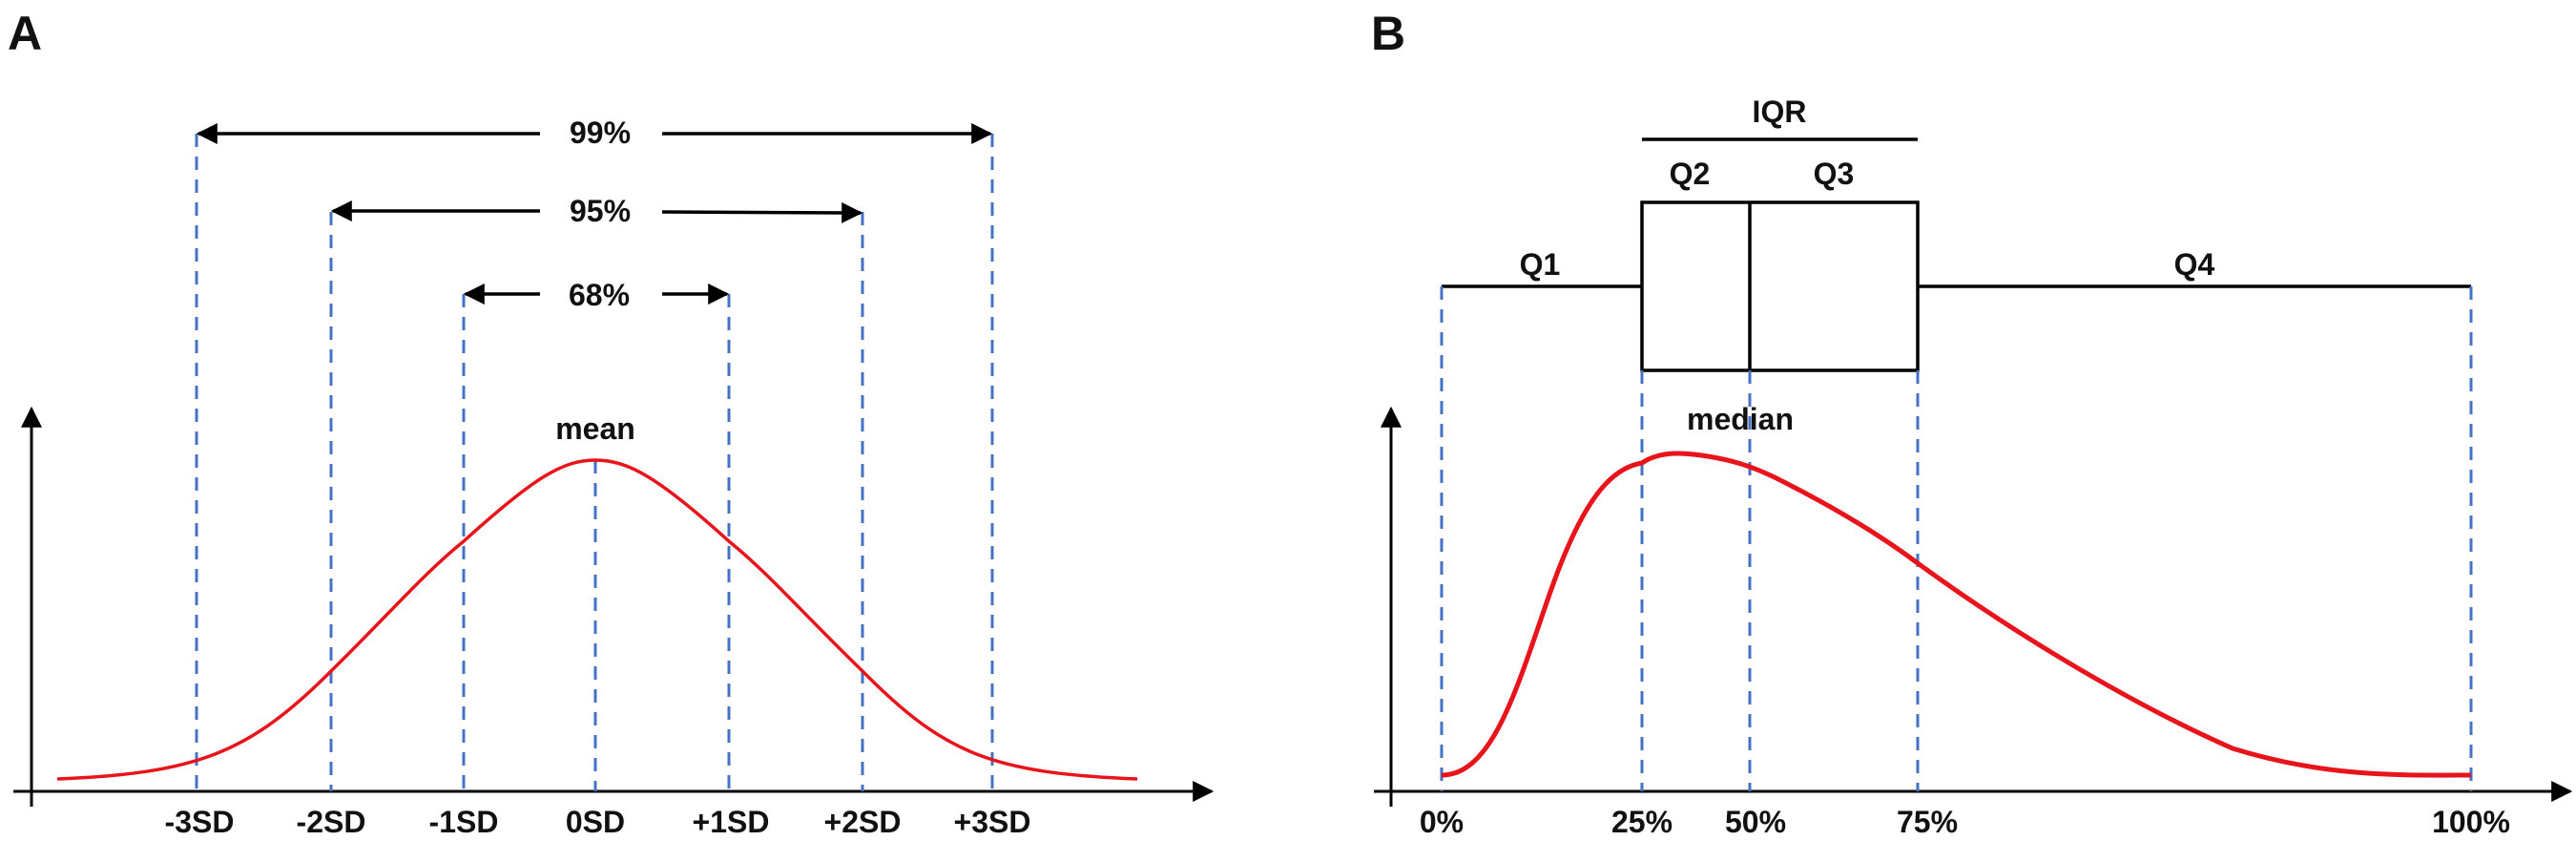  Describe the element at coordinates (1540, 264) in the screenshot. I see `q1-label: Q1` at that location.